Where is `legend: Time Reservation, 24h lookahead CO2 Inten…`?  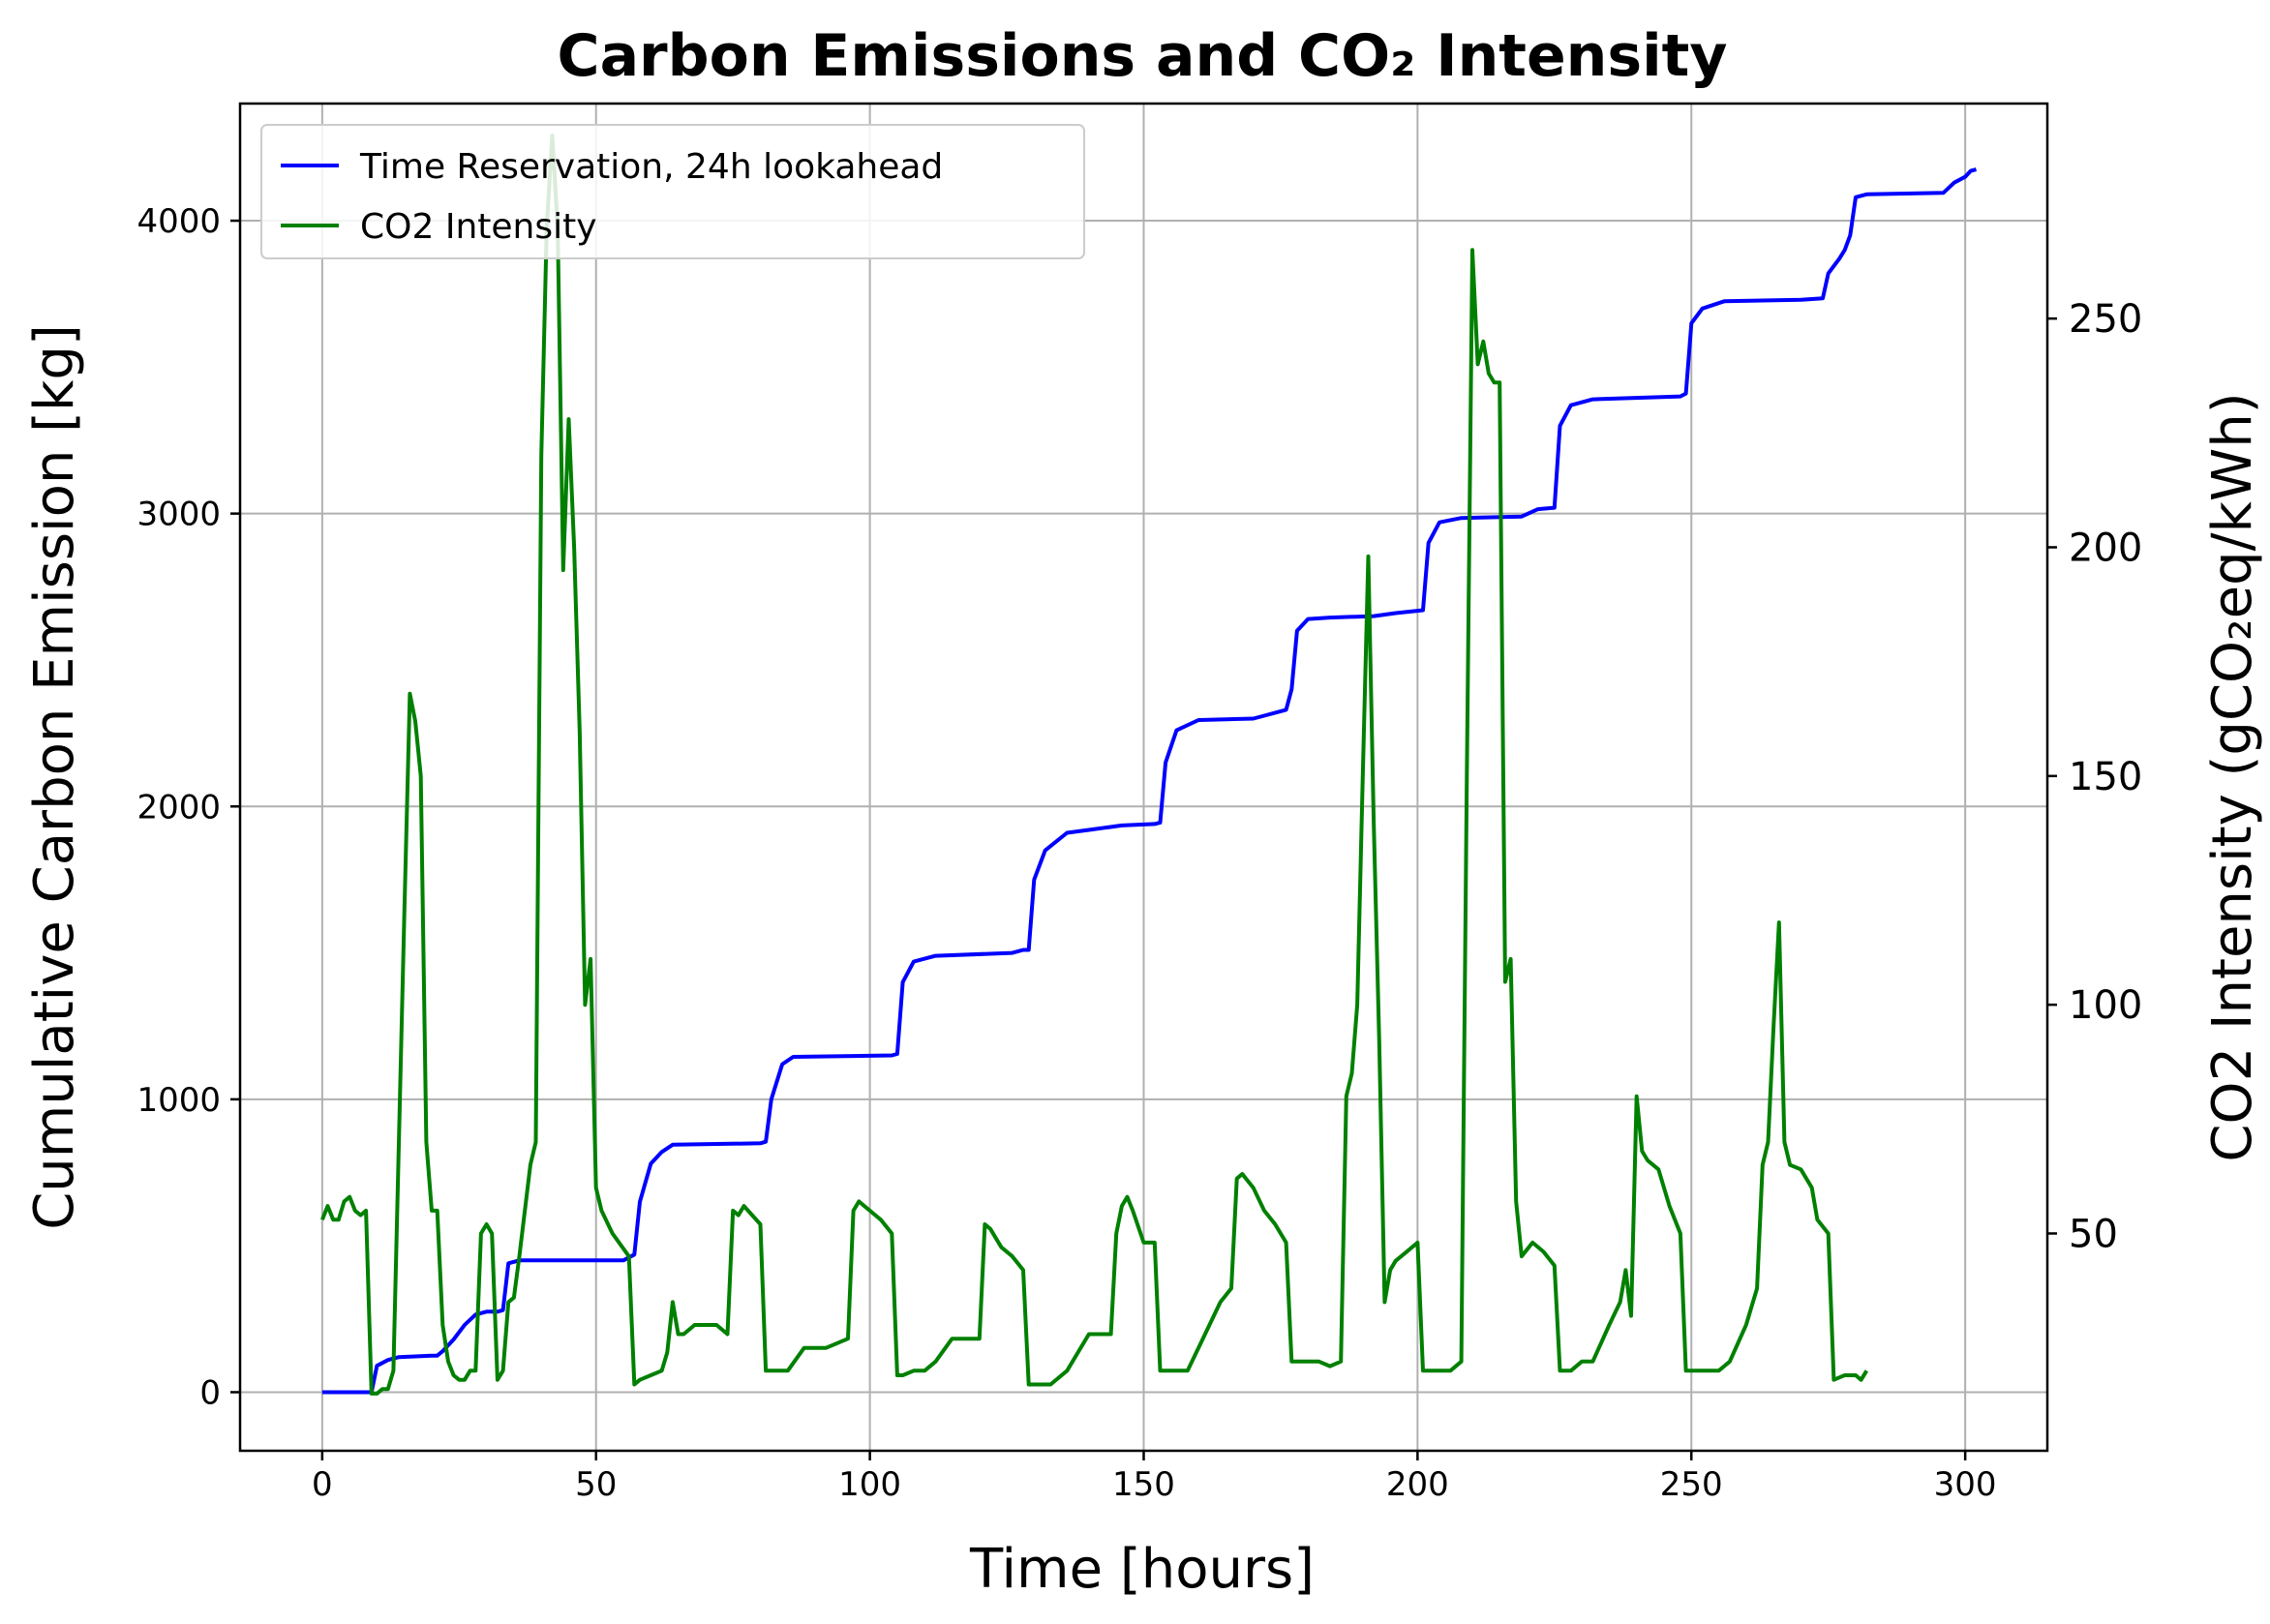 legend: Time Reservation, 24h lookahead CO2 Inten… is located at coordinates (672, 192).